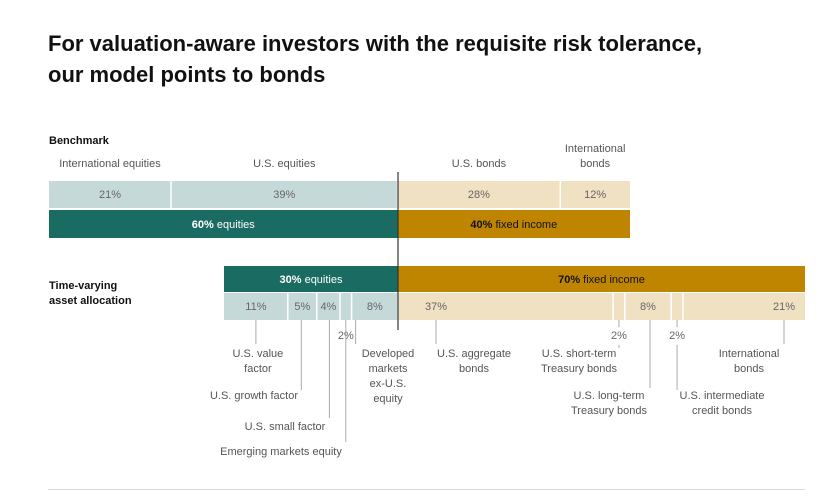 The image size is (836, 501). I want to click on tvaa-value-3: 4%, so click(328, 307).